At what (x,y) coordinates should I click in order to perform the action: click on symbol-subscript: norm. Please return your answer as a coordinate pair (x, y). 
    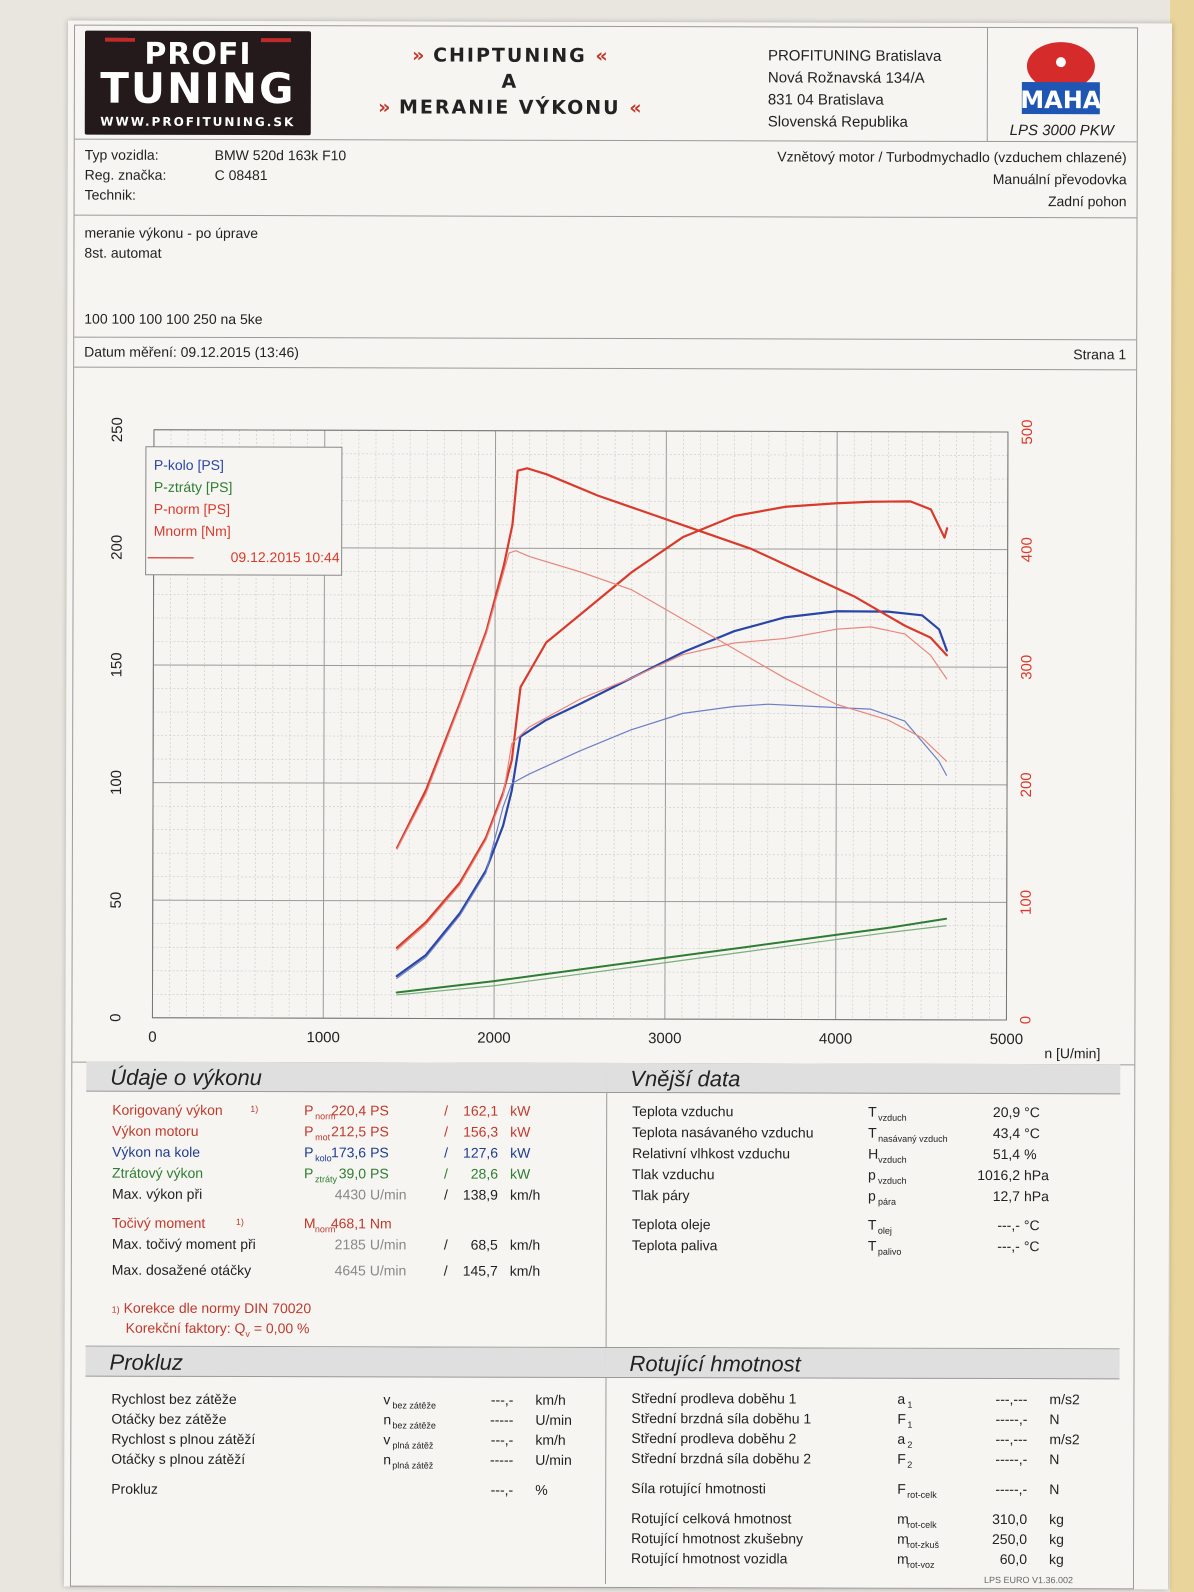
    Looking at the image, I should click on (325, 1229).